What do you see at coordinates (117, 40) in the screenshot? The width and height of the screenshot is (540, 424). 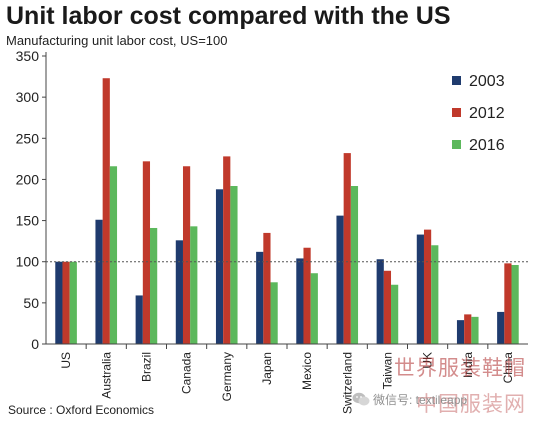 I see `chart-subtitle: Manufacturing unit labor cost, US=100` at bounding box center [117, 40].